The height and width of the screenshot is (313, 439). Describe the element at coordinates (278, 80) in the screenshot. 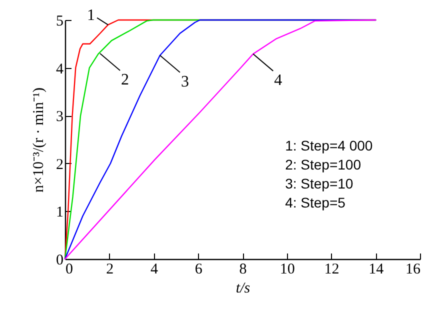

I see `annotation: 4` at that location.